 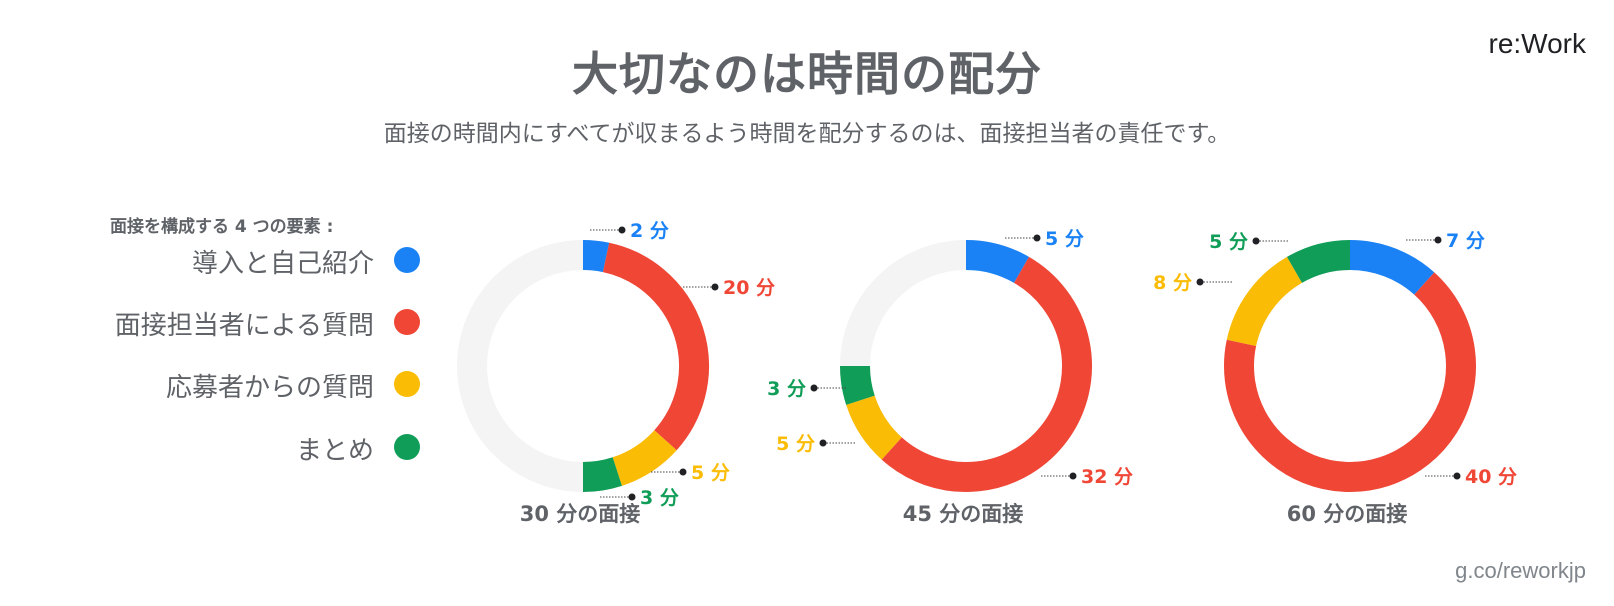 What do you see at coordinates (334, 451) in the screenshot?
I see `legend-label: まとめ` at bounding box center [334, 451].